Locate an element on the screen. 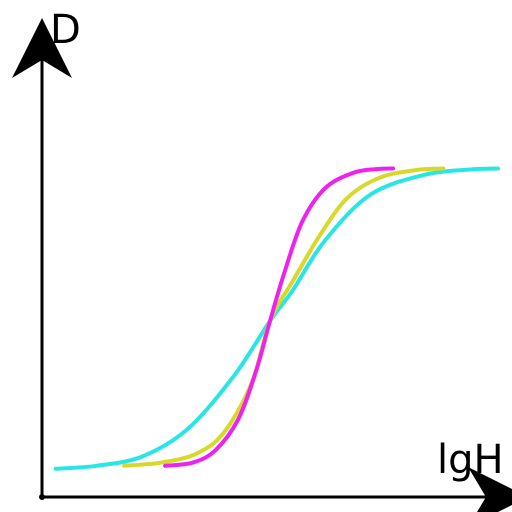  x-axis-label: lgH is located at coordinates (470, 460).